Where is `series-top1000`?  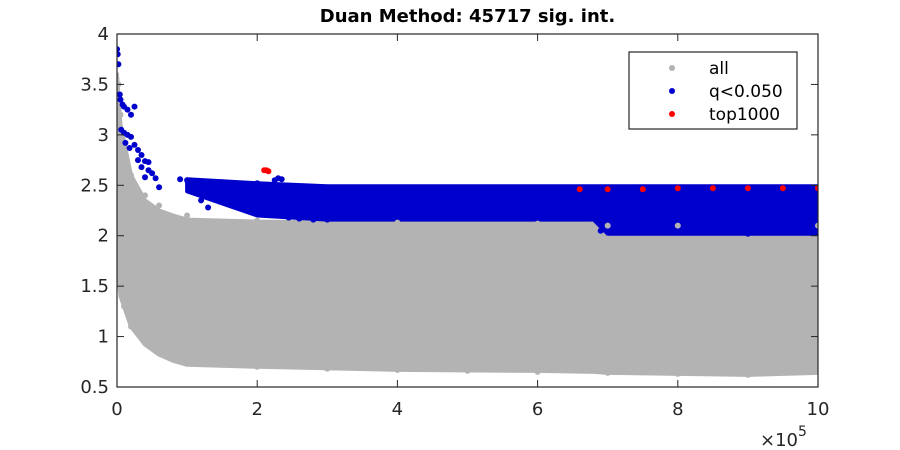 series-top1000 is located at coordinates (539, 180).